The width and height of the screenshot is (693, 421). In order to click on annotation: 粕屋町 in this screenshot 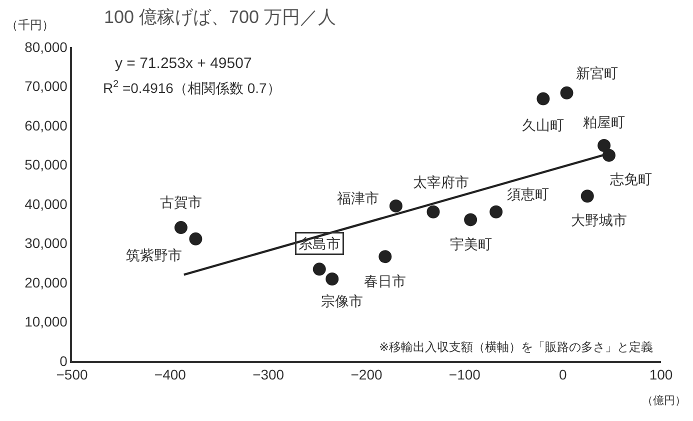, I will do `click(604, 122)`.